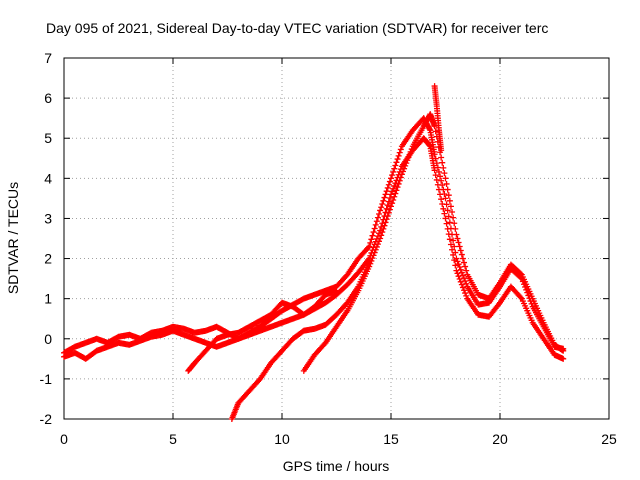 The height and width of the screenshot is (480, 640). What do you see at coordinates (500, 439) in the screenshot?
I see `x-tick-label: 20` at bounding box center [500, 439].